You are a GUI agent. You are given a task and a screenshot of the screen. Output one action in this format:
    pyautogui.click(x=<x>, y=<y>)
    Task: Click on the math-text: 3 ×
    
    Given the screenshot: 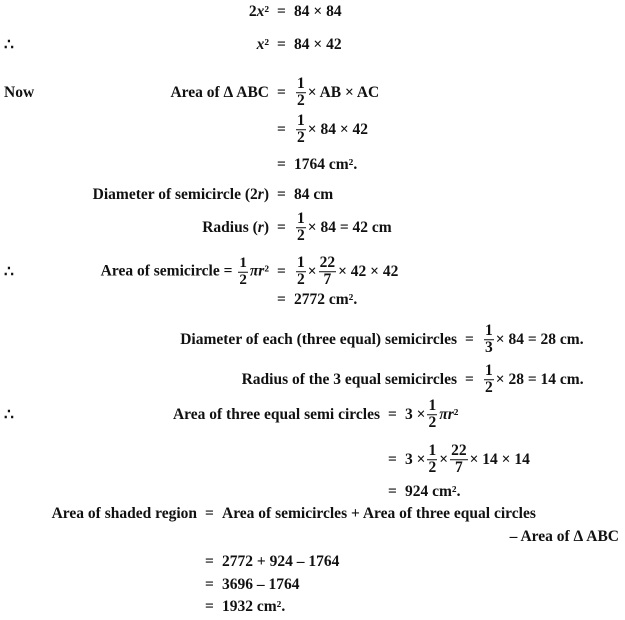 What is the action you would take?
    pyautogui.click(x=415, y=459)
    